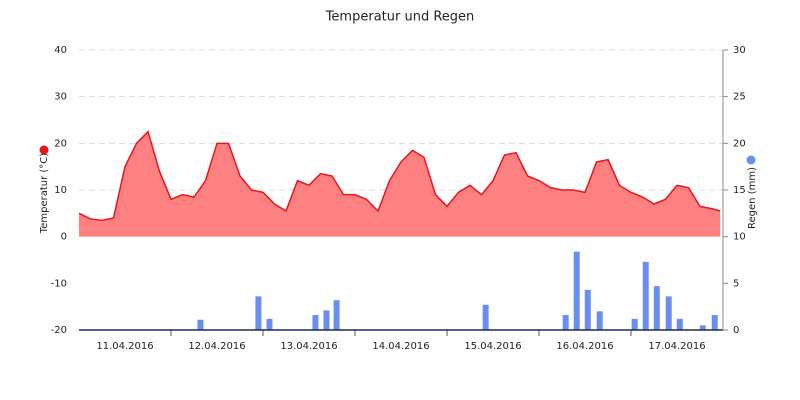 The height and width of the screenshot is (400, 800). What do you see at coordinates (216, 346) in the screenshot?
I see `x-tick-label: 12.04.2016` at bounding box center [216, 346].